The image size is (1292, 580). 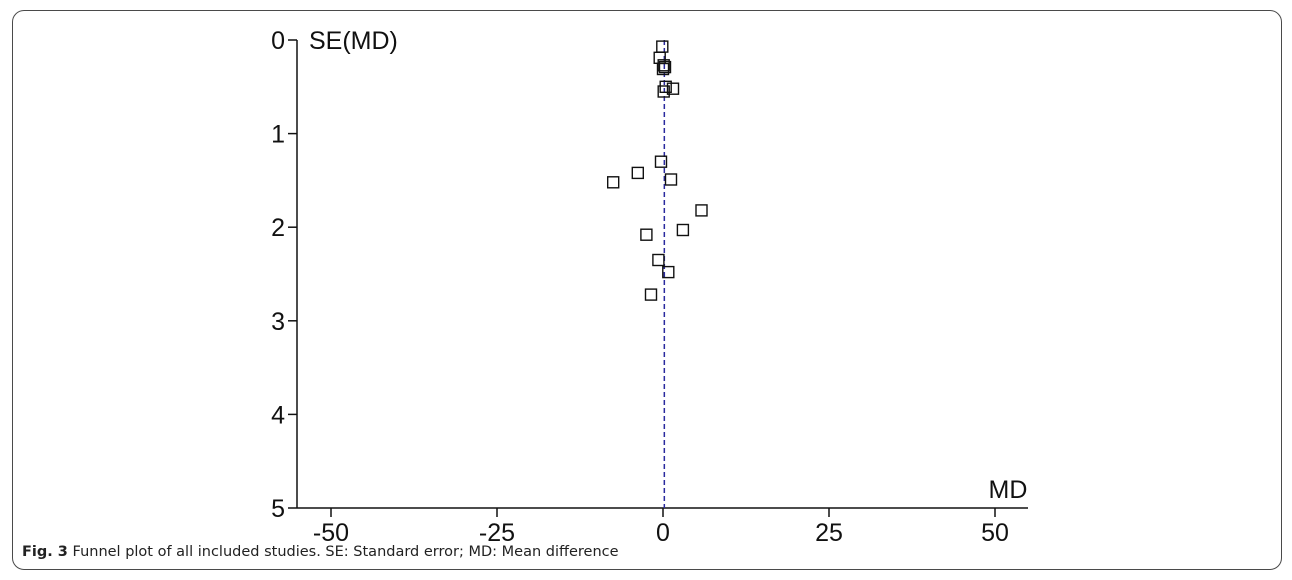 I want to click on x-tick-label: 50, so click(x=995, y=533).